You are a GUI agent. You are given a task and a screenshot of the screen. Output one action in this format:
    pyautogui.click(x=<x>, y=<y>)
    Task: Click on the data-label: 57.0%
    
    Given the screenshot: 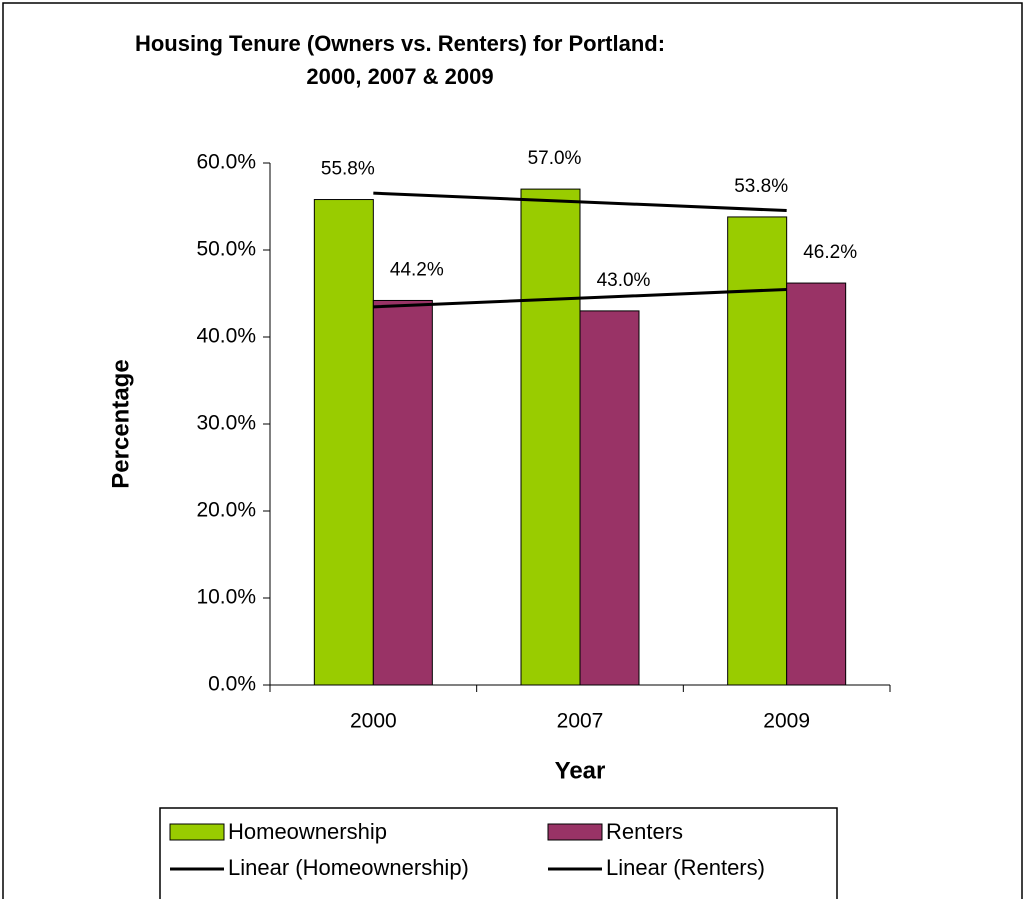 What is the action you would take?
    pyautogui.click(x=555, y=158)
    